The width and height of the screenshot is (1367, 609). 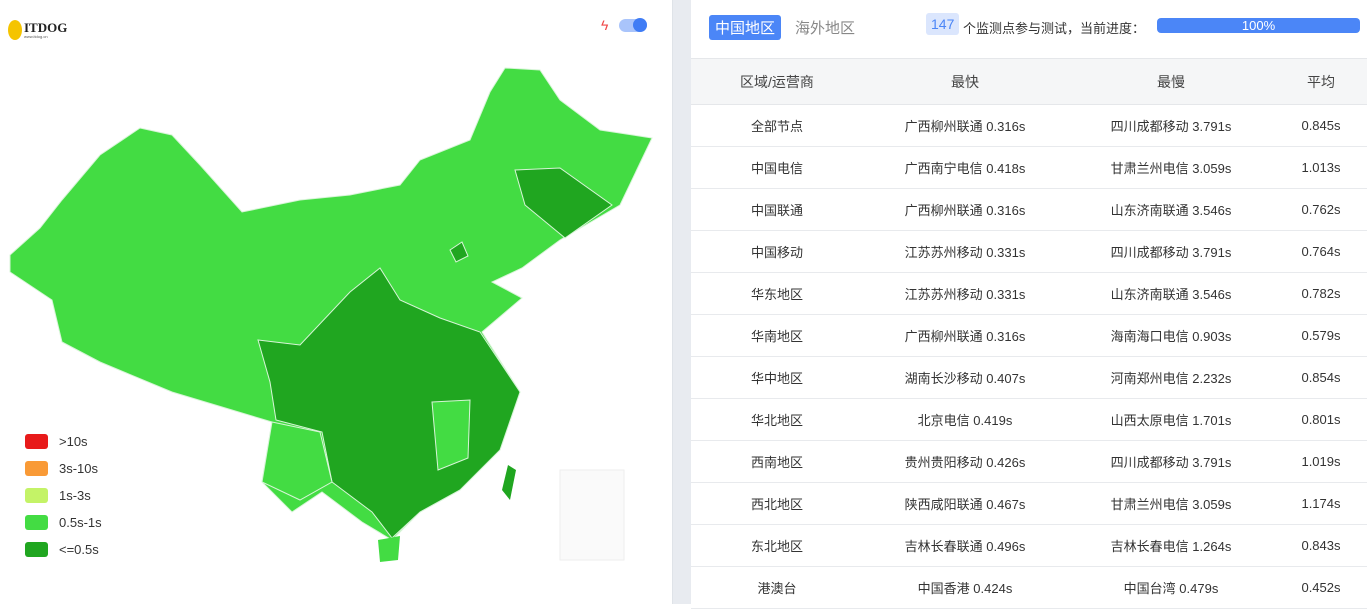 What do you see at coordinates (777, 335) in the screenshot?
I see `cell-region: 华南地区` at bounding box center [777, 335].